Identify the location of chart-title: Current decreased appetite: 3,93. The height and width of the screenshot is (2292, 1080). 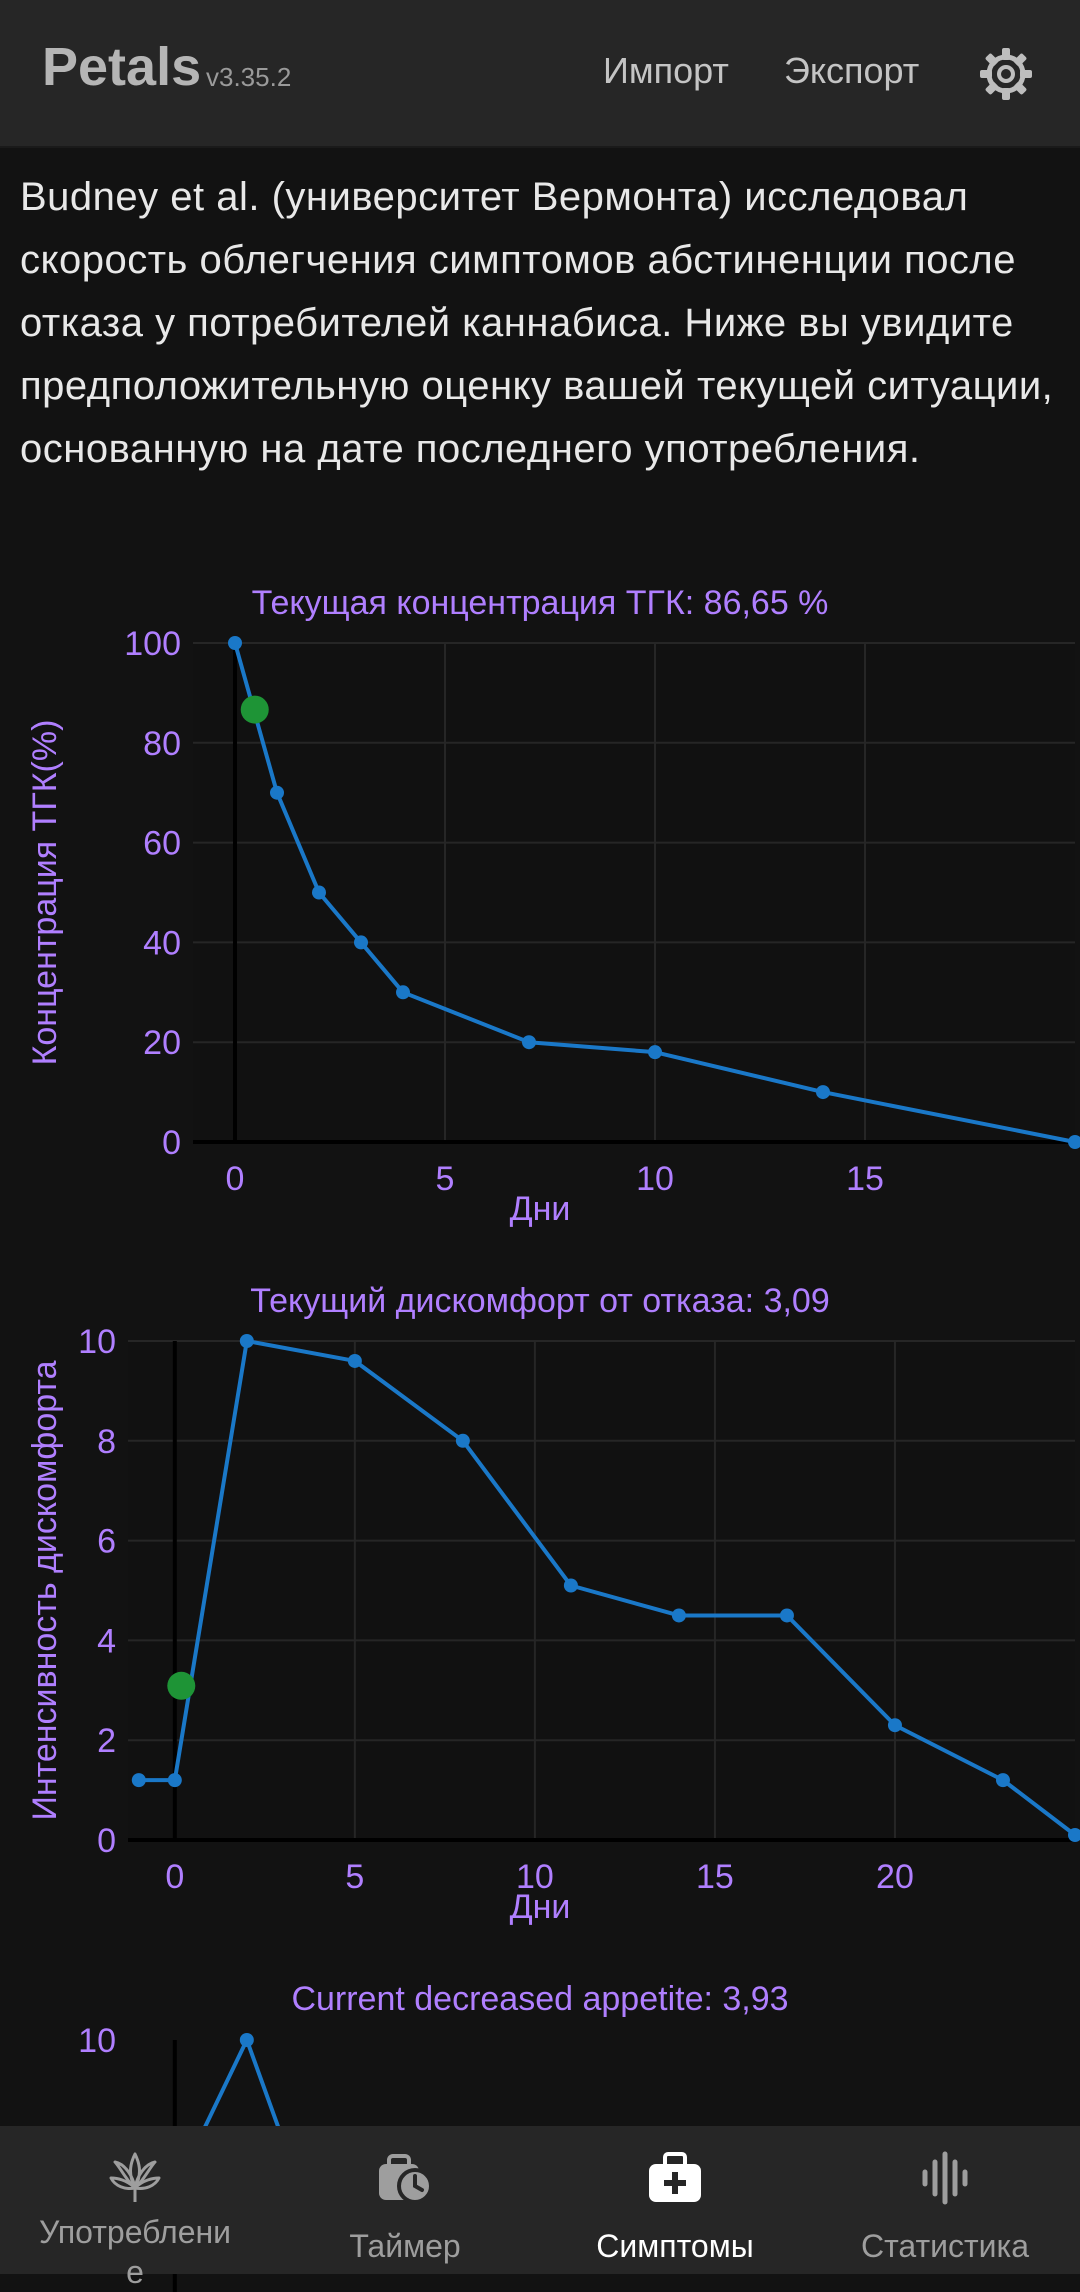
(539, 1999).